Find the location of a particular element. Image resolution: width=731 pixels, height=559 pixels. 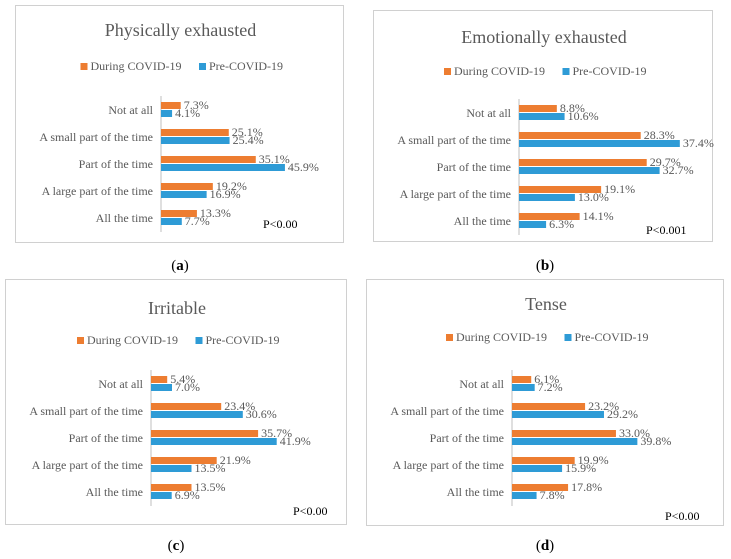

chart-title: Physically exhausted is located at coordinates (180, 30).